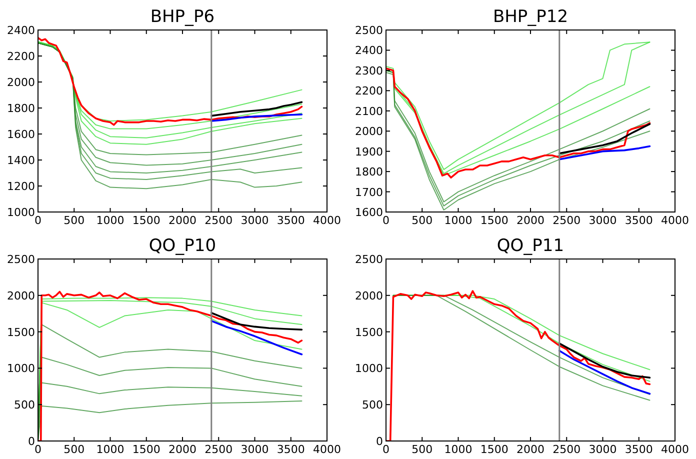 The height and width of the screenshot is (459, 696). I want to click on chart-title: BHP_P6, so click(182, 17).